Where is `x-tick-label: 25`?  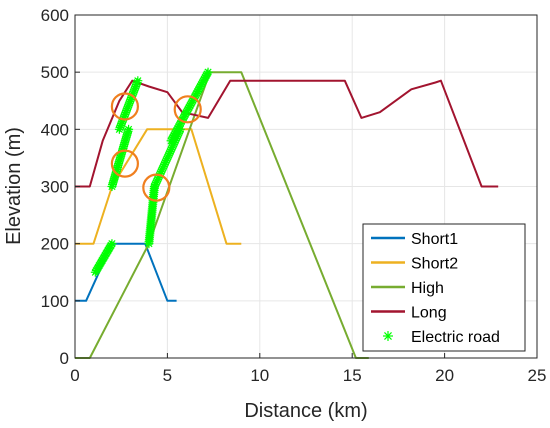 x-tick-label: 25 is located at coordinates (537, 375).